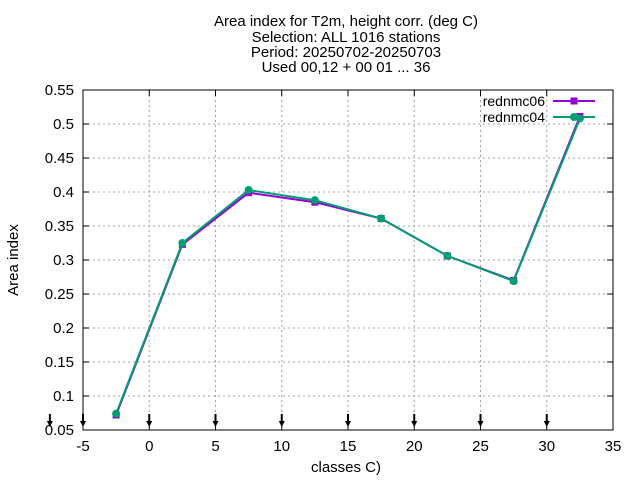 This screenshot has width=640, height=480. Describe the element at coordinates (215, 446) in the screenshot. I see `x-tick-label: 5` at that location.